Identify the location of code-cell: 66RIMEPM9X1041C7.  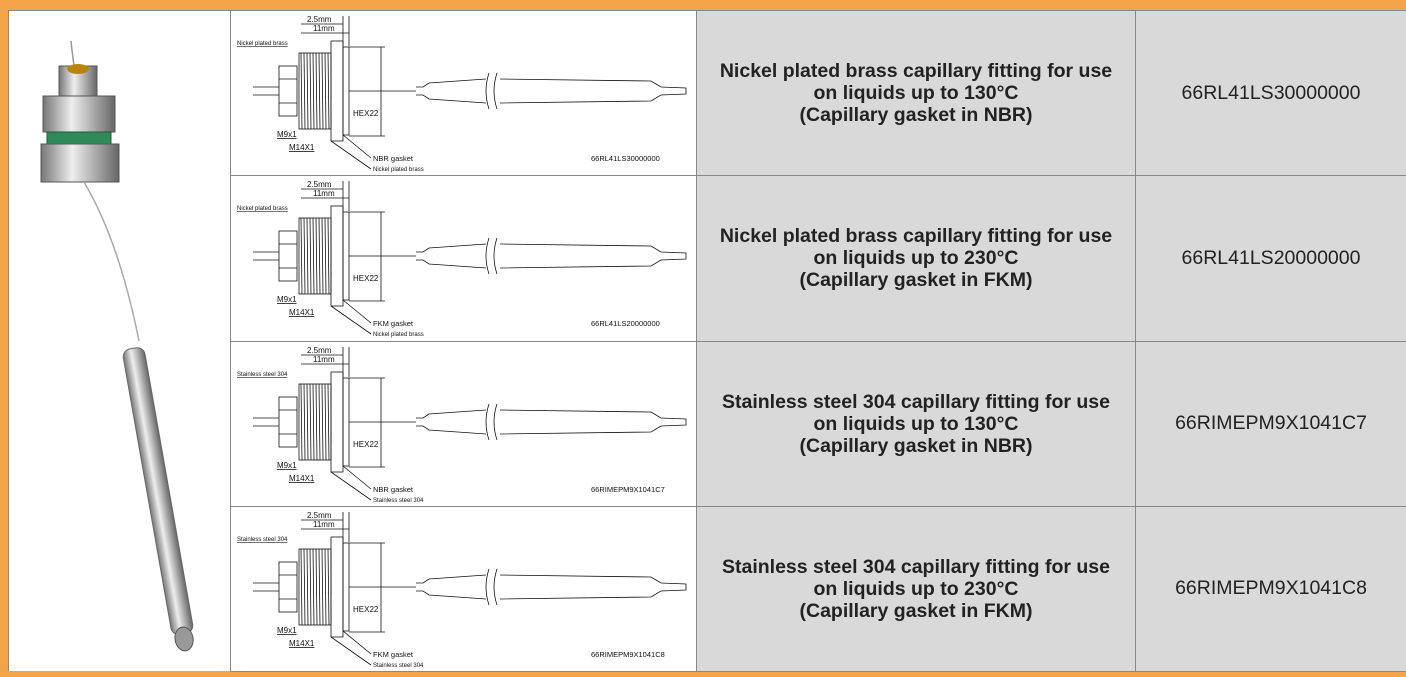
(1271, 424).